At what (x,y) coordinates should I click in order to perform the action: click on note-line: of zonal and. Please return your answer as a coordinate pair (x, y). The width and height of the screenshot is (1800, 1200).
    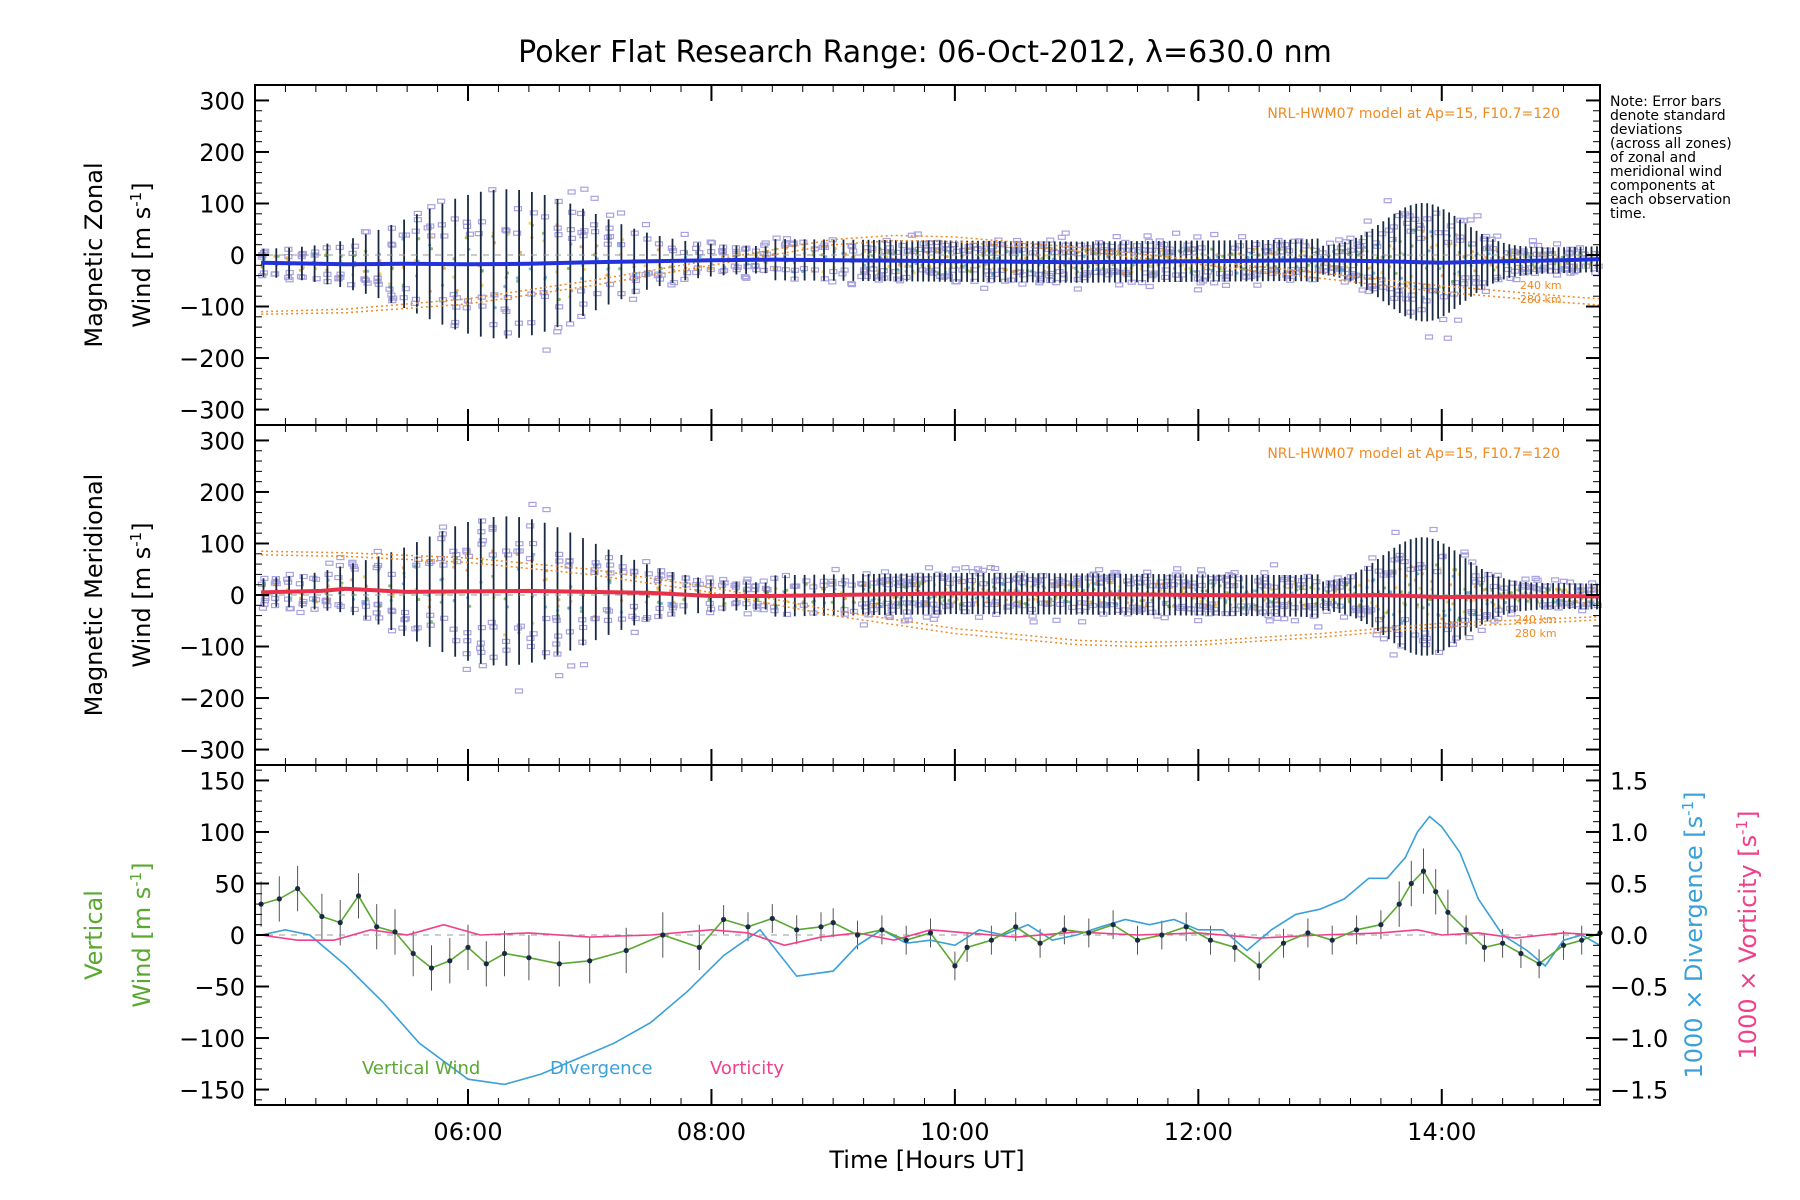
    Looking at the image, I should click on (1653, 158).